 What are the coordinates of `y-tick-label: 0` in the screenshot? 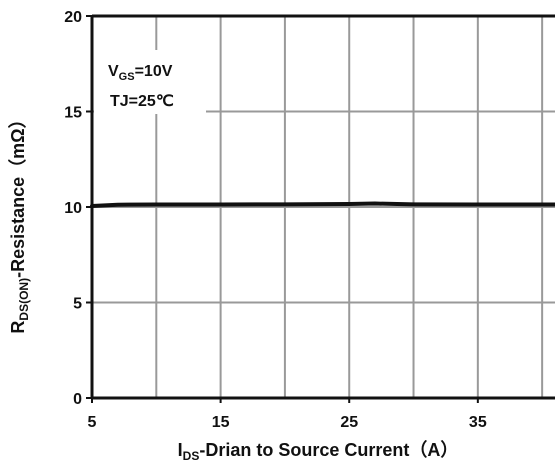 It's located at (77, 399).